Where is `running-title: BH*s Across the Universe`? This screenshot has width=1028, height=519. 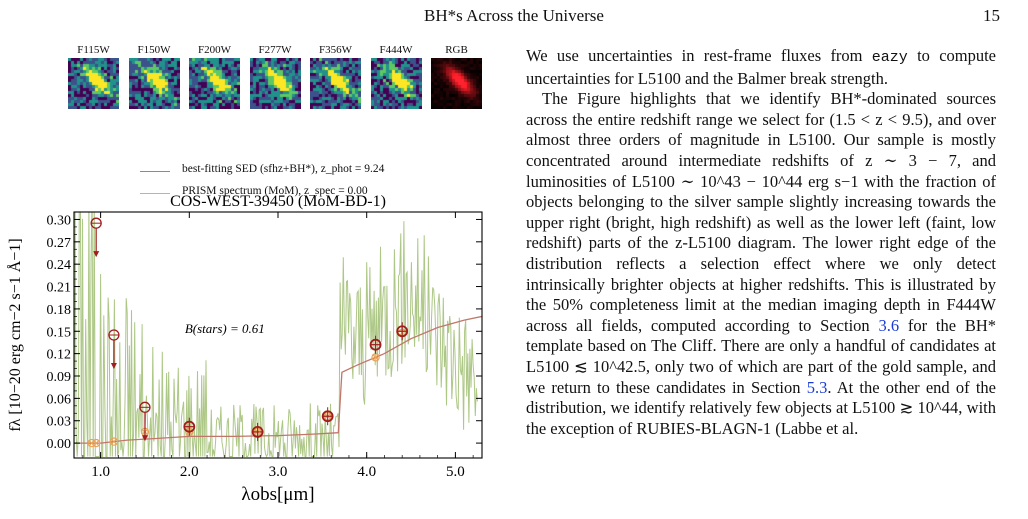 running-title: BH*s Across the Universe is located at coordinates (514, 15).